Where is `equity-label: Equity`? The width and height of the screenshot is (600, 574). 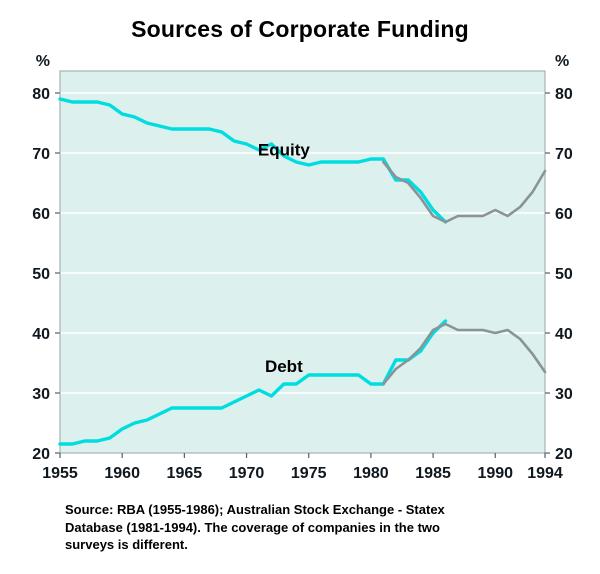
equity-label: Equity is located at coordinates (284, 149).